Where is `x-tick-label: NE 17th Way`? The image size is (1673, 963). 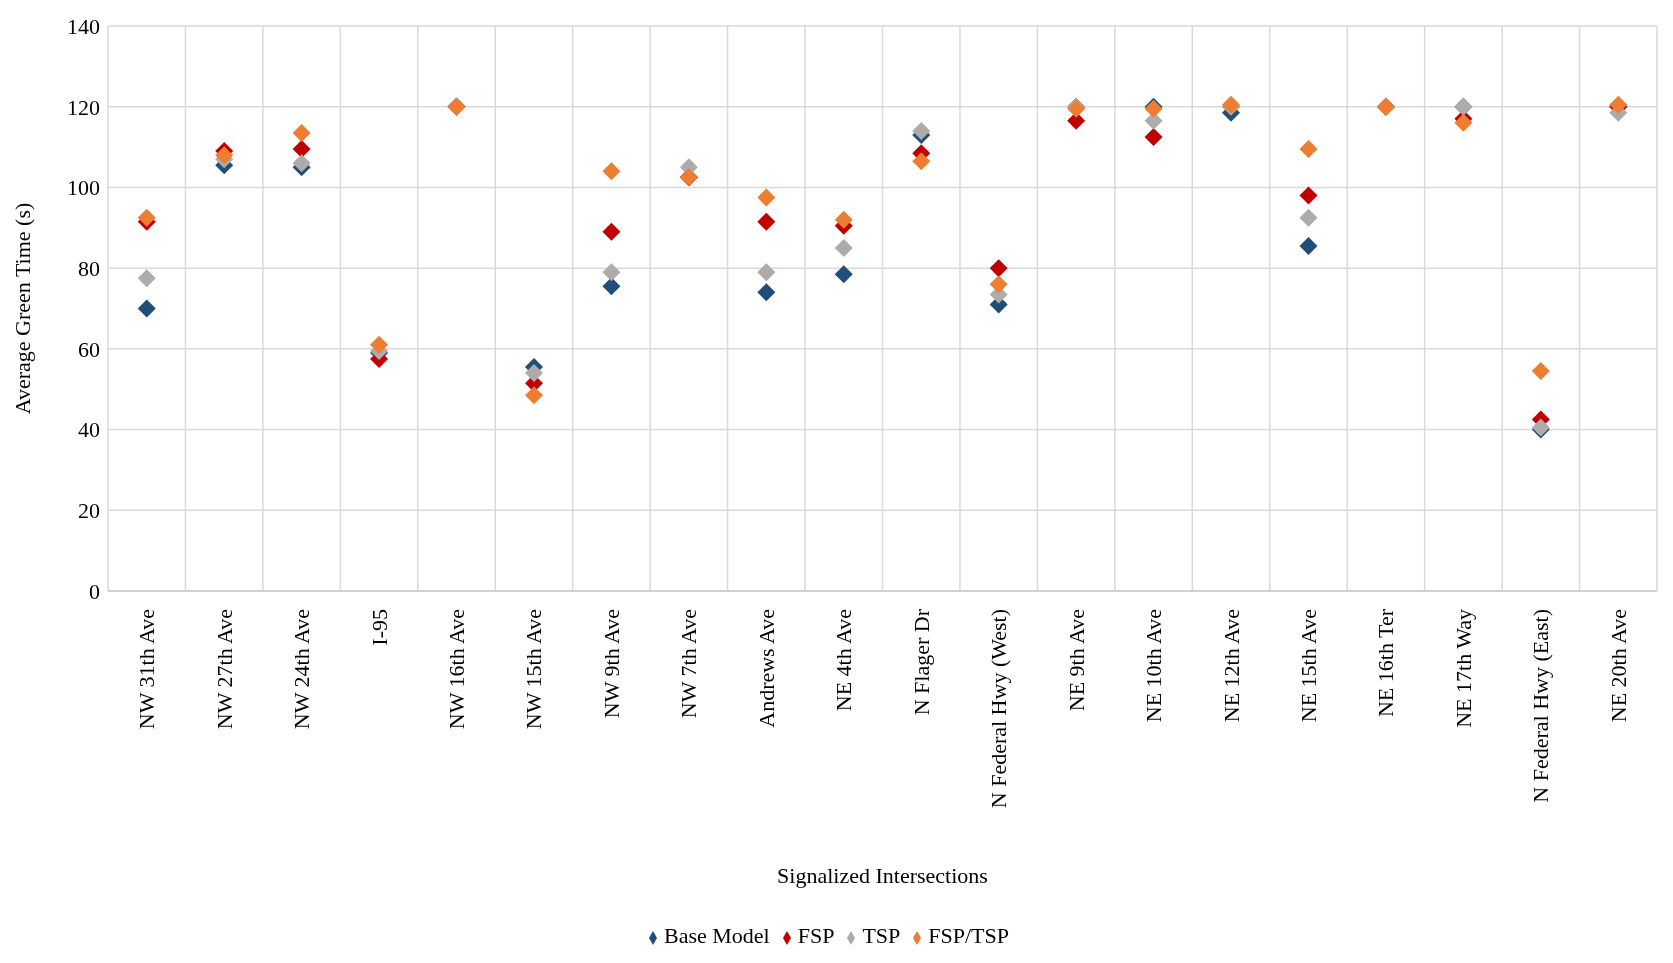
x-tick-label: NE 17th Way is located at coordinates (1463, 668).